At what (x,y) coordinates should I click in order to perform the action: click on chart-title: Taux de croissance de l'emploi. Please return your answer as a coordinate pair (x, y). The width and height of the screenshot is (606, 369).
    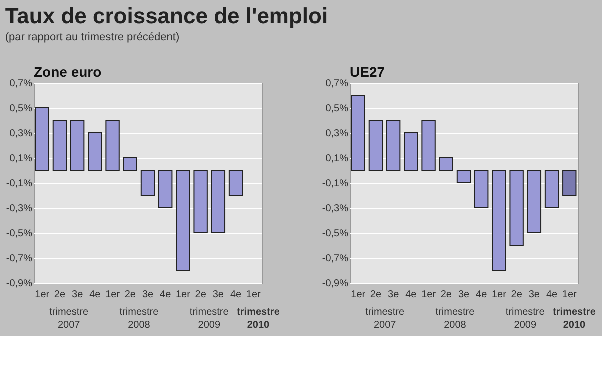
    Looking at the image, I should click on (166, 16).